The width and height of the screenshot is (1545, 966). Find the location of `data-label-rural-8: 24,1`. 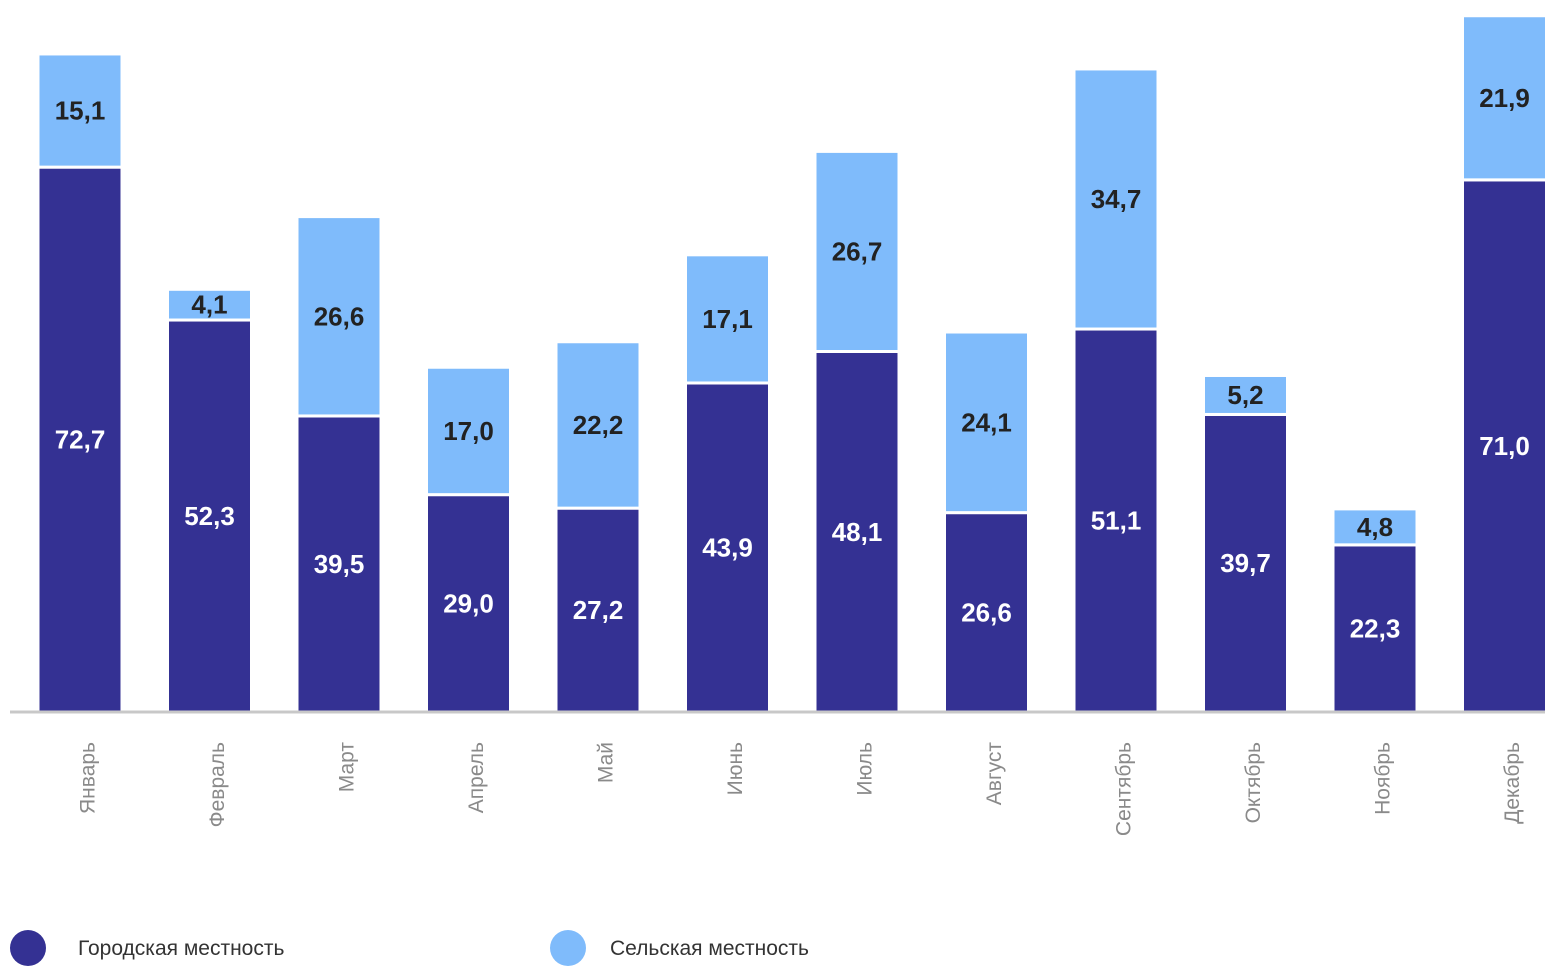

data-label-rural-8: 24,1 is located at coordinates (986, 422).